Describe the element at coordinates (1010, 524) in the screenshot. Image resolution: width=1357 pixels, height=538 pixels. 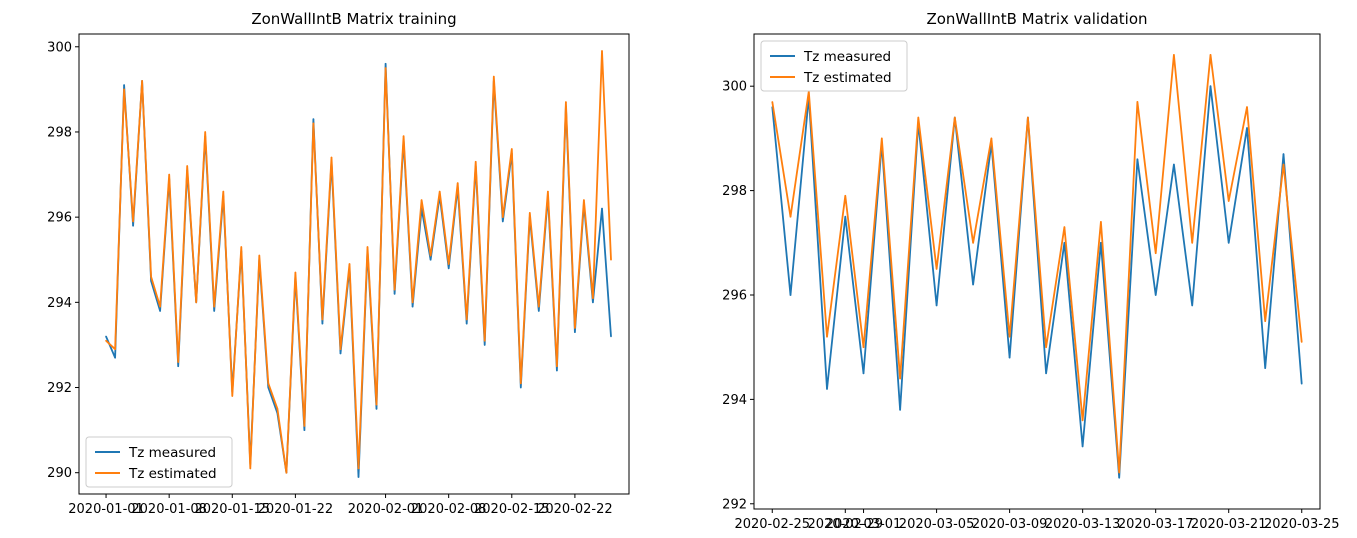
I see `x-tick-label: 2020-03-09` at that location.